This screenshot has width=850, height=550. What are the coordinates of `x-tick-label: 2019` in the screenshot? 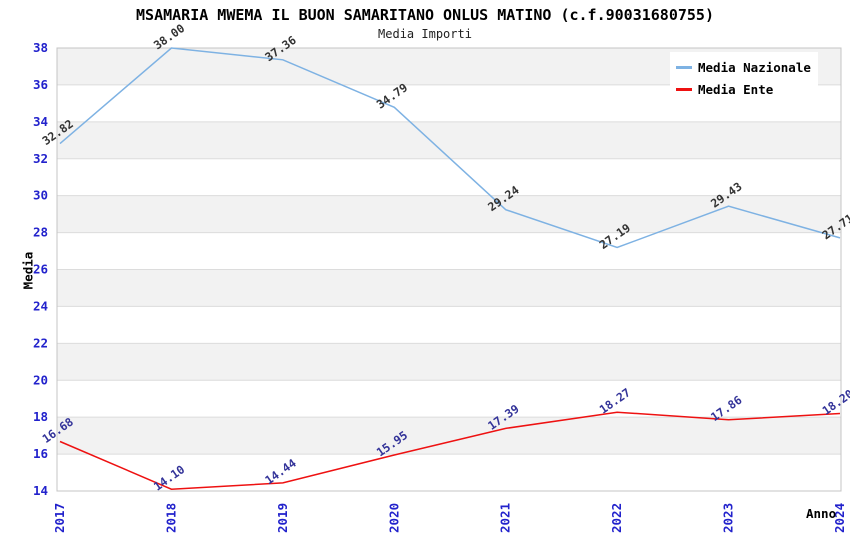 It's located at (282, 518).